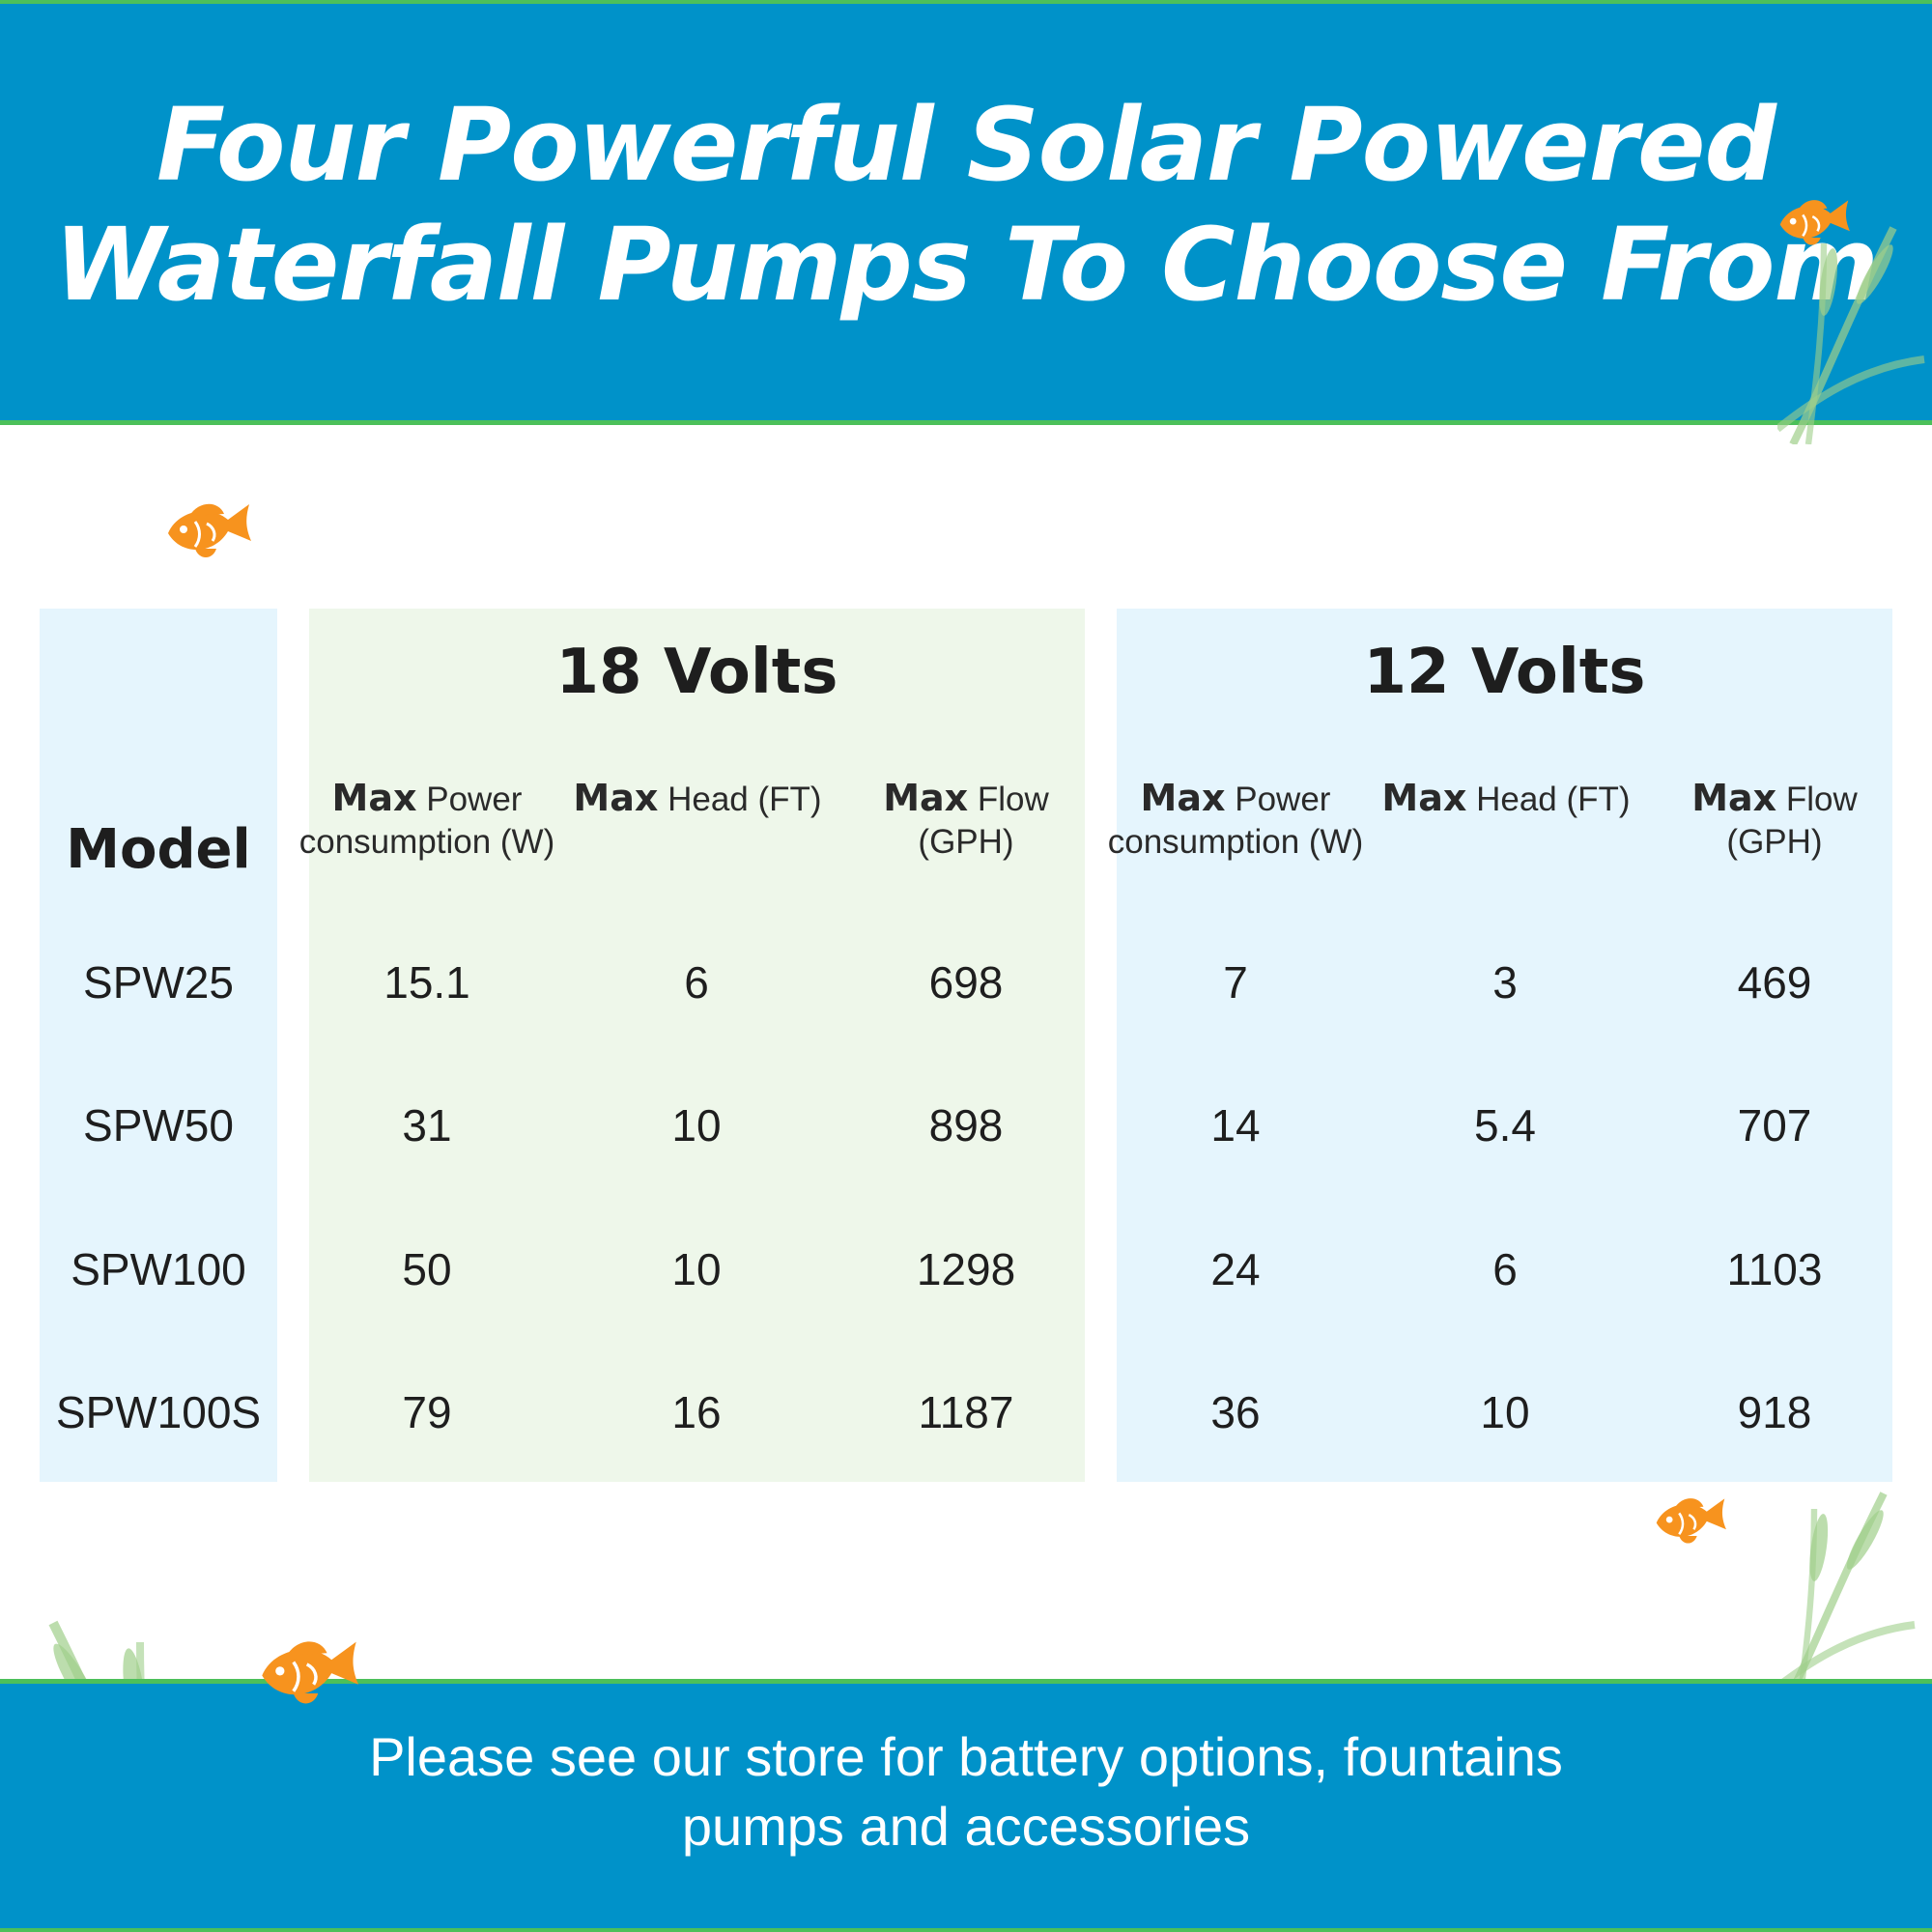 The height and width of the screenshot is (1932, 1932). Describe the element at coordinates (1774, 1412) in the screenshot. I see `table-cell-12v-flow: 918` at that location.